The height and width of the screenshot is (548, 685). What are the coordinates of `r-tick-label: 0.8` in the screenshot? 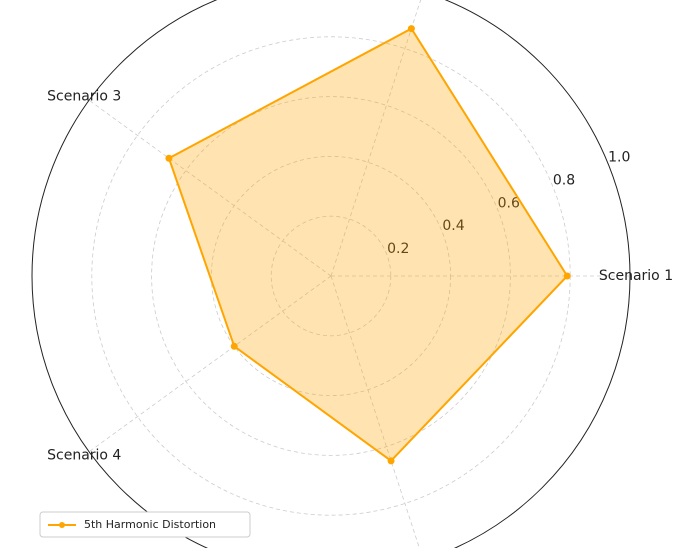 It's located at (564, 180).